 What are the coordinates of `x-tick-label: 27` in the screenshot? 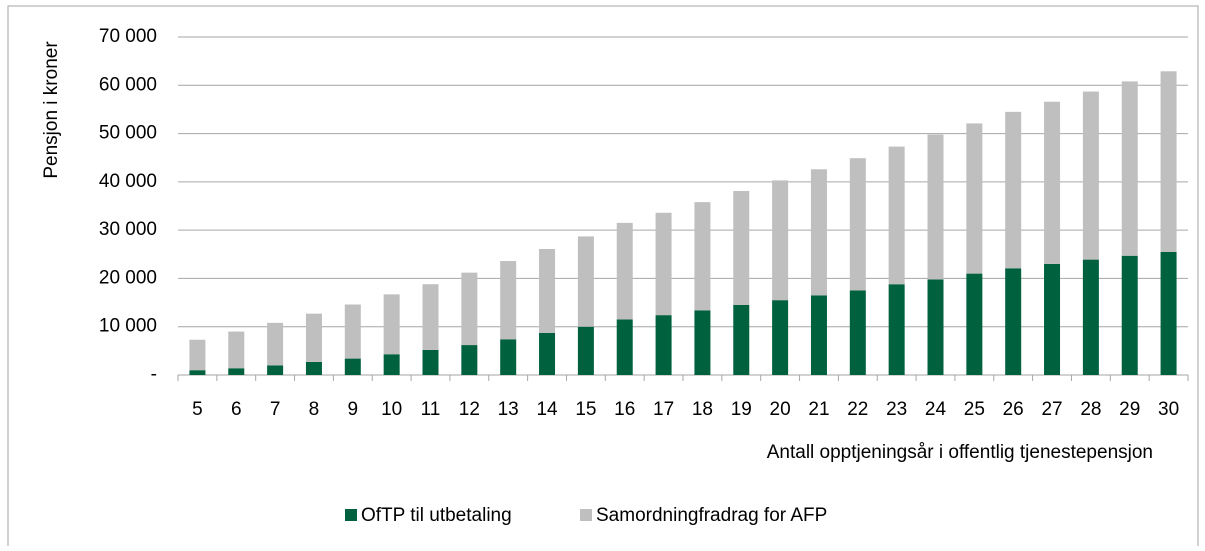 It's located at (1051, 409).